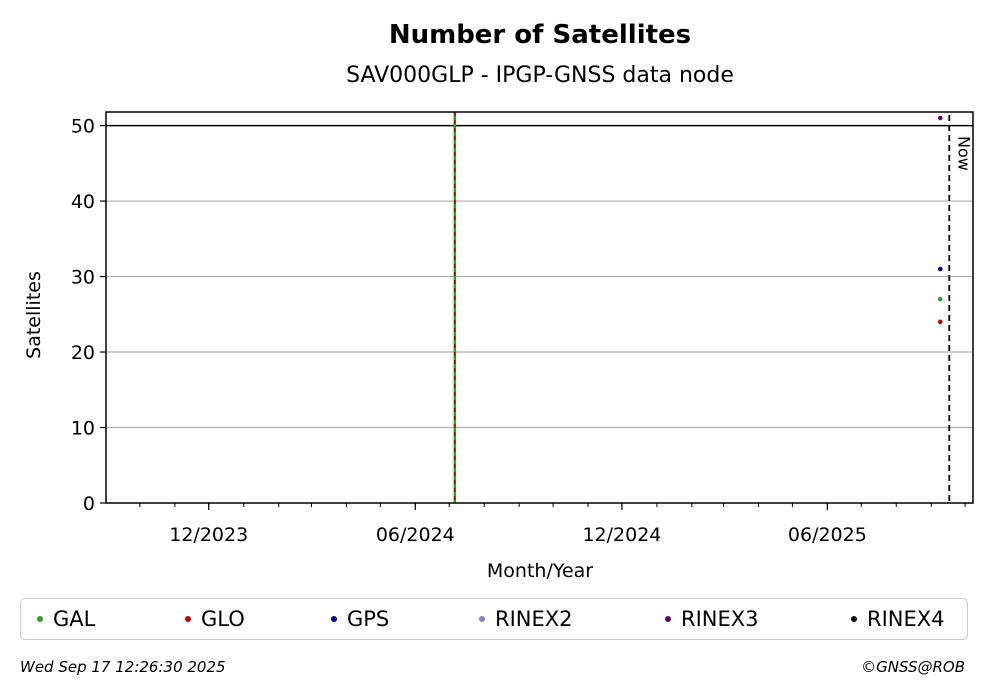 The width and height of the screenshot is (993, 699). I want to click on x-tick-label: 12/2024, so click(621, 535).